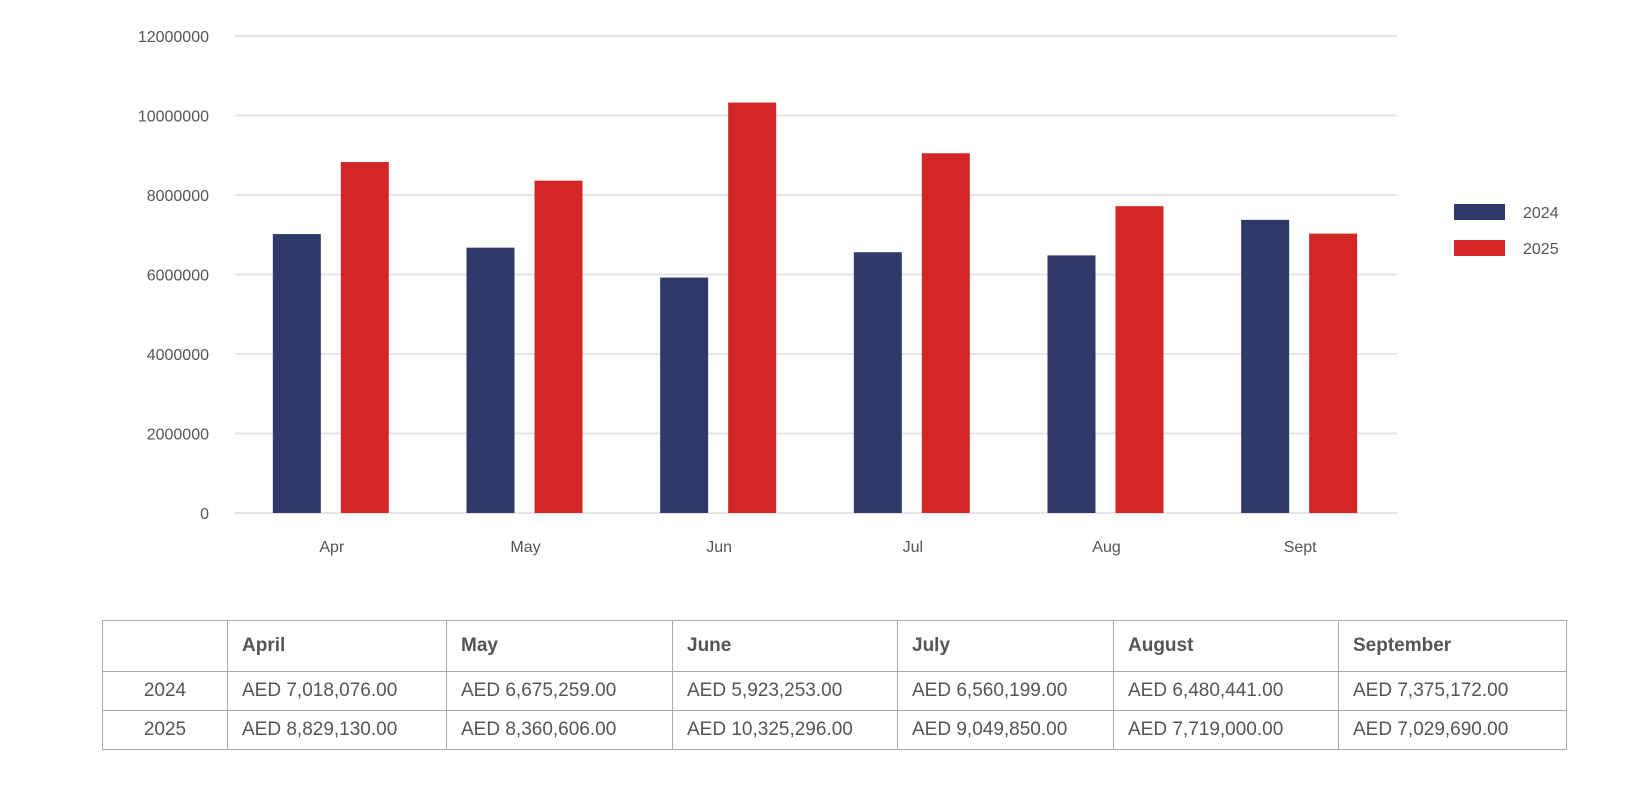 The width and height of the screenshot is (1646, 804). Describe the element at coordinates (337, 646) in the screenshot. I see `table-header-april: April` at that location.